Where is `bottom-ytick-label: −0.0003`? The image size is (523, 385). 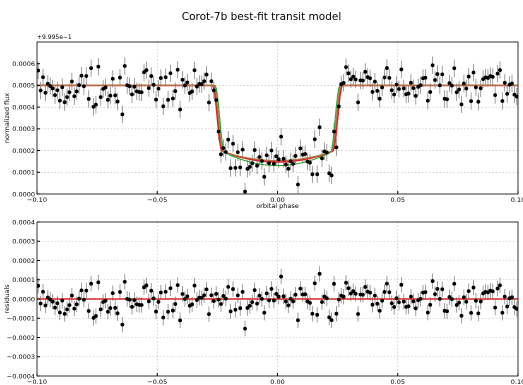
bottom-ytick-label: −0.0003 is located at coordinates (21, 357).